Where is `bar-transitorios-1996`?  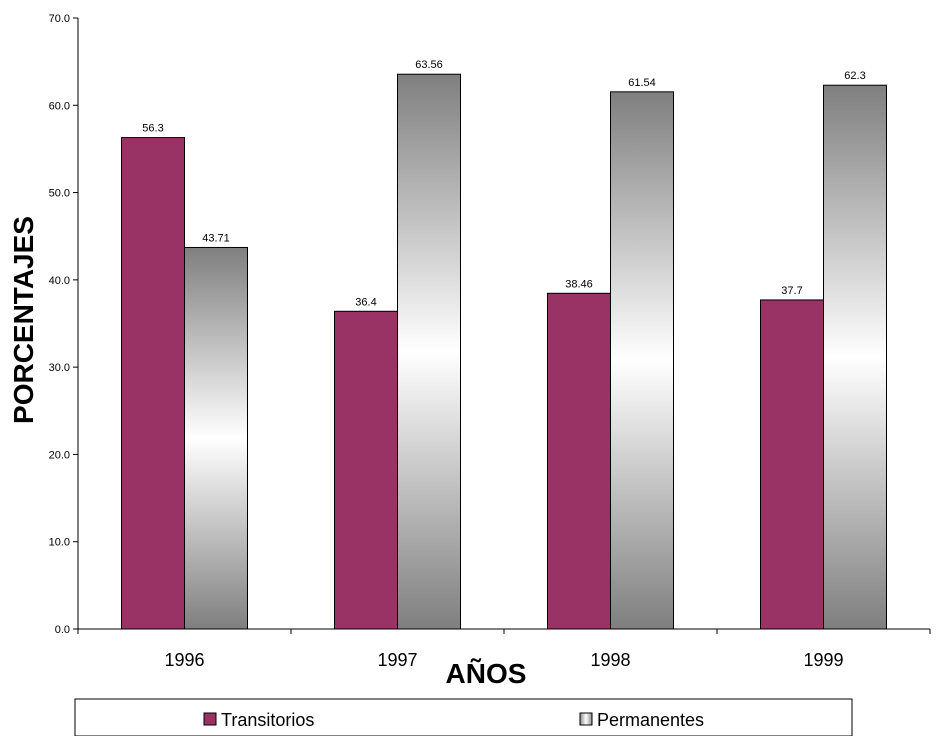
bar-transitorios-1996 is located at coordinates (153, 383).